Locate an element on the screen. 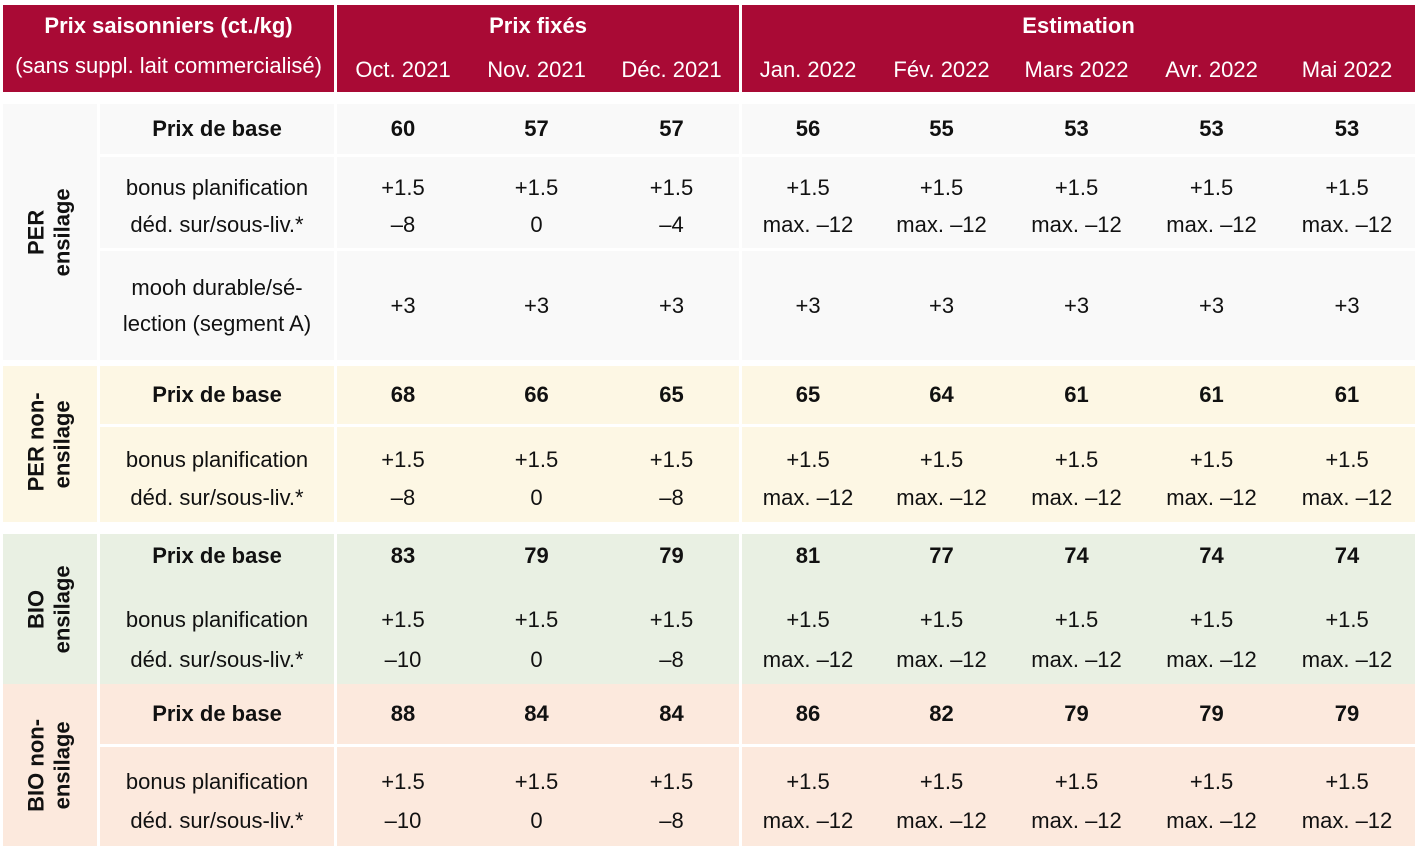  row-label: mooh durable/sé-lection (segment A) is located at coordinates (216, 304).